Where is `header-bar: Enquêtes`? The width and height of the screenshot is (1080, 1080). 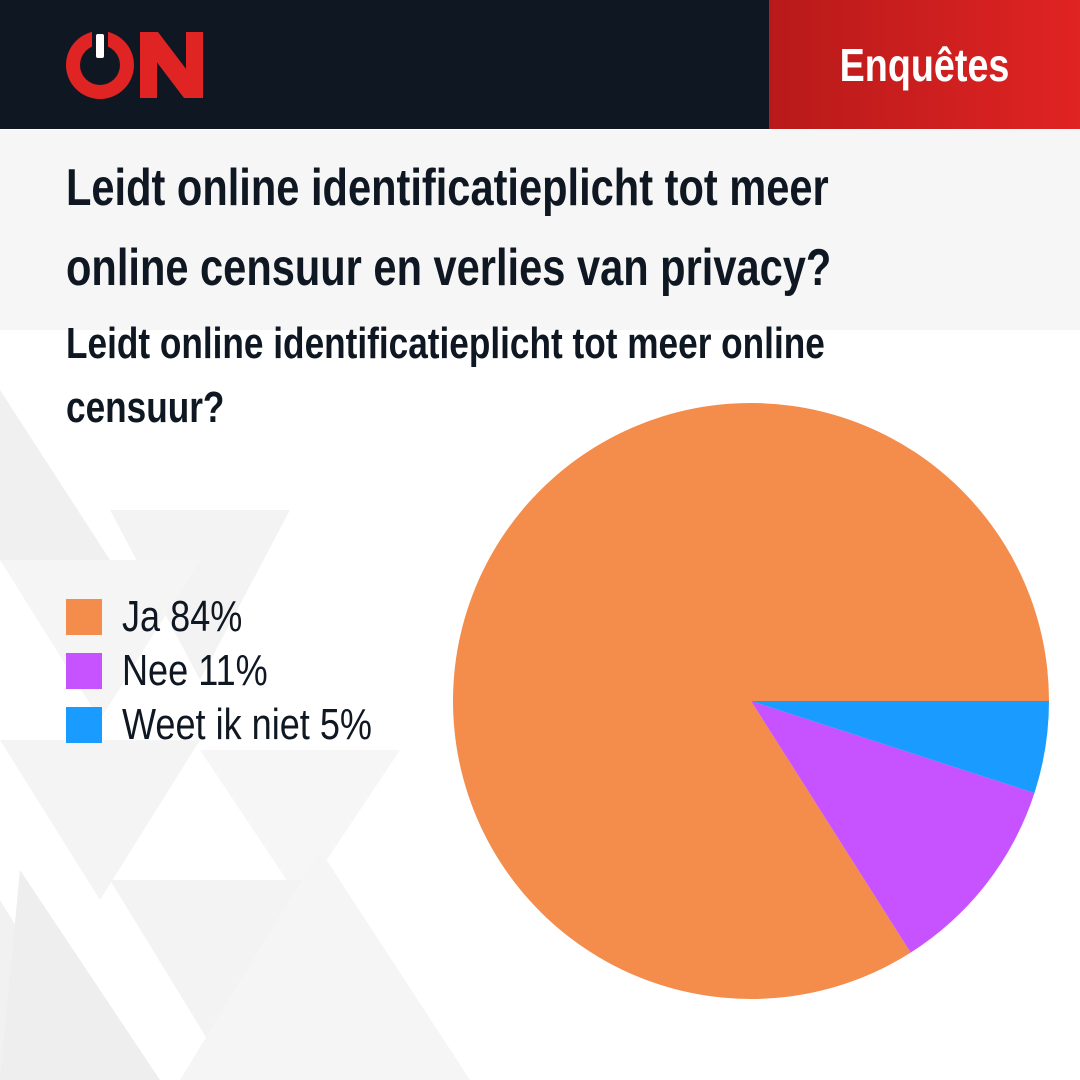
header-bar: Enquêtes is located at coordinates (540, 64).